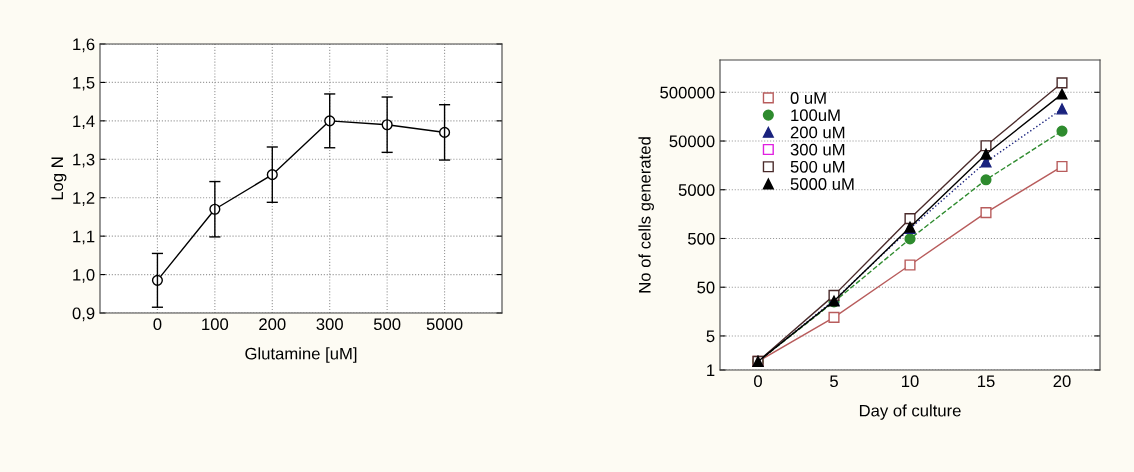 The height and width of the screenshot is (472, 1134). I want to click on y-tick-label: 50000, so click(692, 141).